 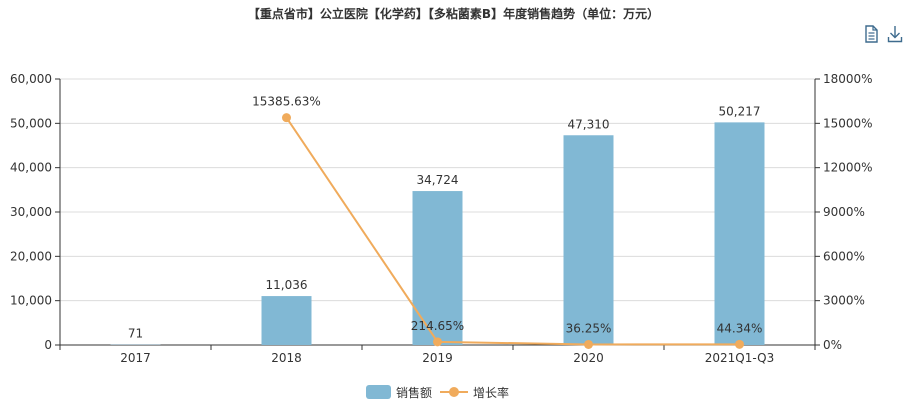 I want to click on y-left-tick-label: 60,000, so click(x=31, y=79).